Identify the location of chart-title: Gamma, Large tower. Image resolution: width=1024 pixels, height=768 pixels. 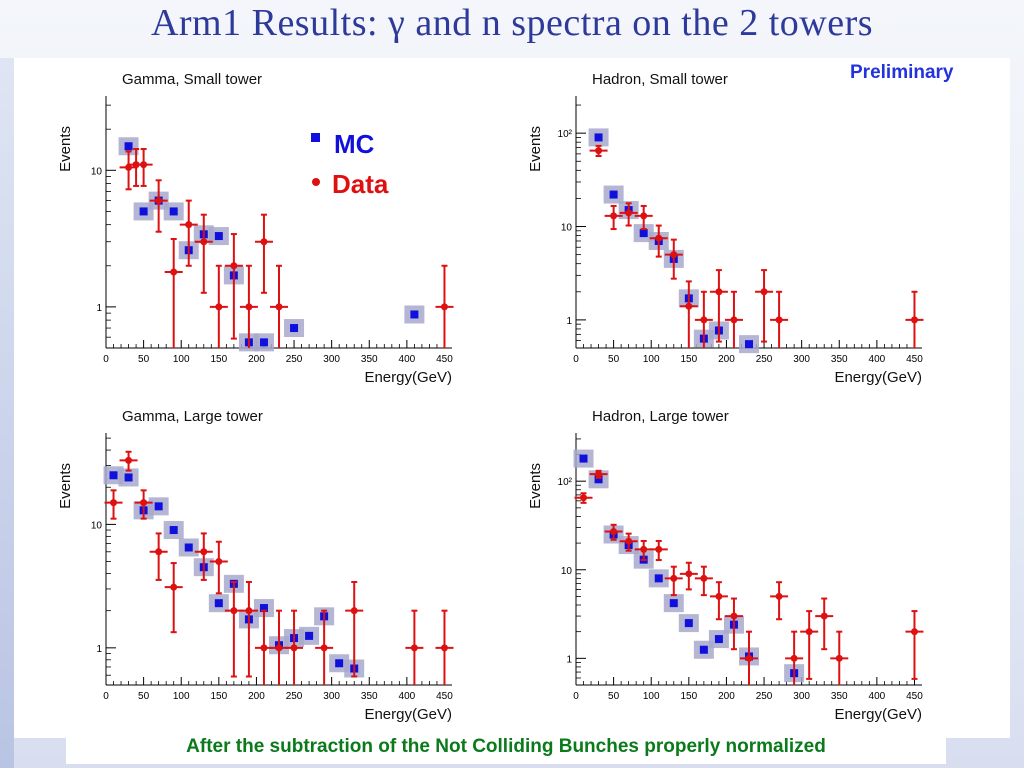
(192, 416).